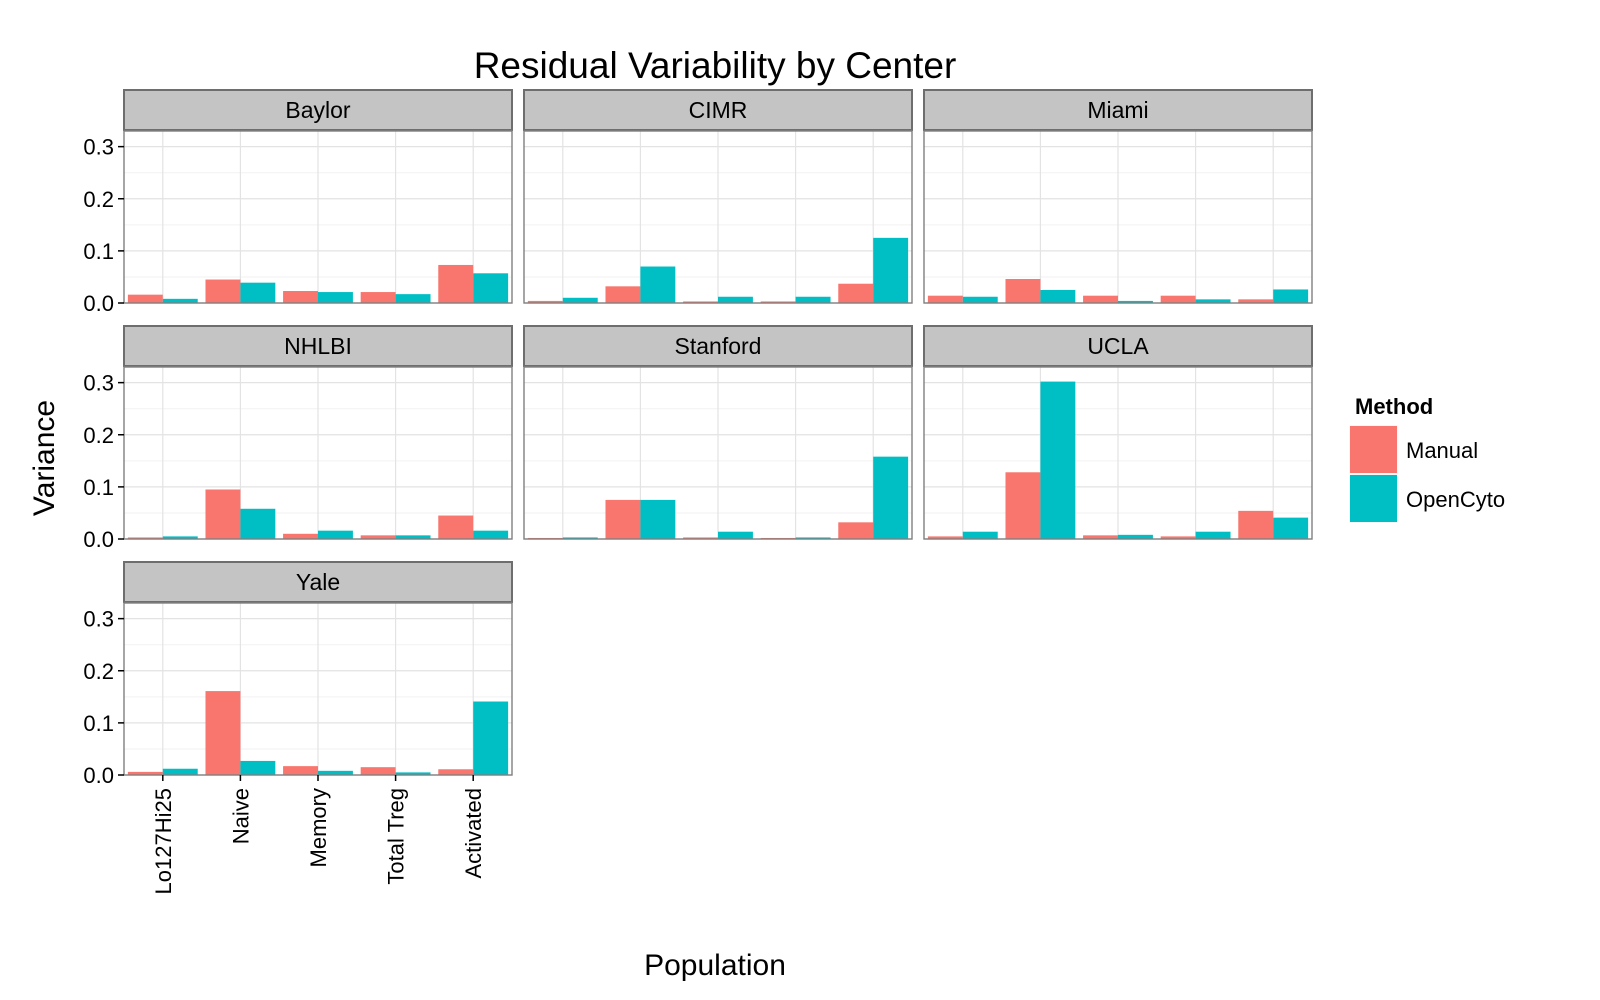  I want to click on chart-title: Residual Variability by Center, so click(715, 65).